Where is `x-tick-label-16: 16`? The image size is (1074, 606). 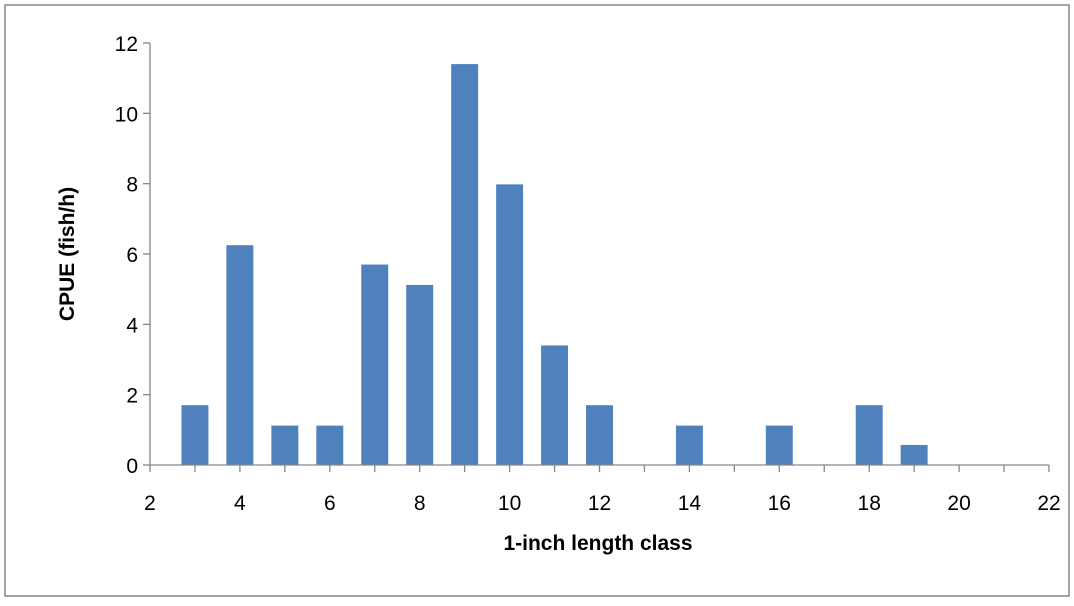
x-tick-label-16: 16 is located at coordinates (779, 503).